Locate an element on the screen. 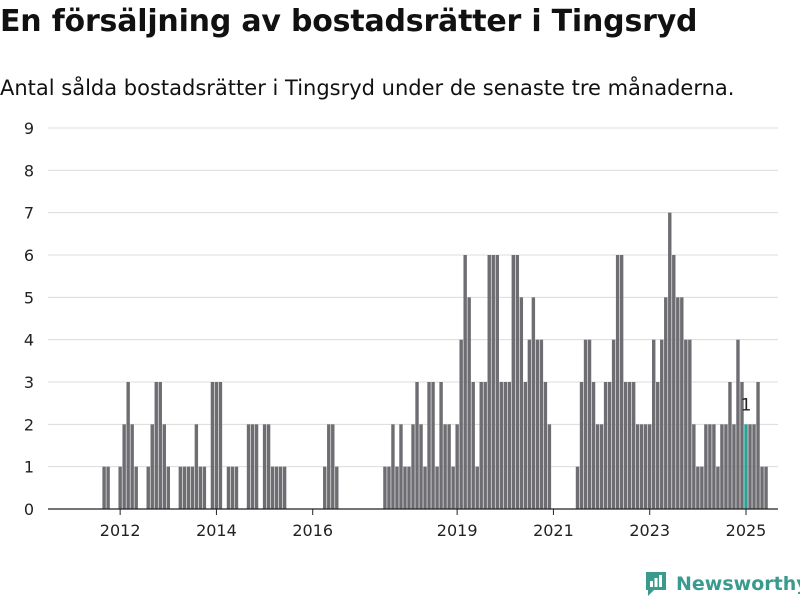 The height and width of the screenshot is (600, 800). newsworthy-logo: Newsworthy is located at coordinates (722, 584).